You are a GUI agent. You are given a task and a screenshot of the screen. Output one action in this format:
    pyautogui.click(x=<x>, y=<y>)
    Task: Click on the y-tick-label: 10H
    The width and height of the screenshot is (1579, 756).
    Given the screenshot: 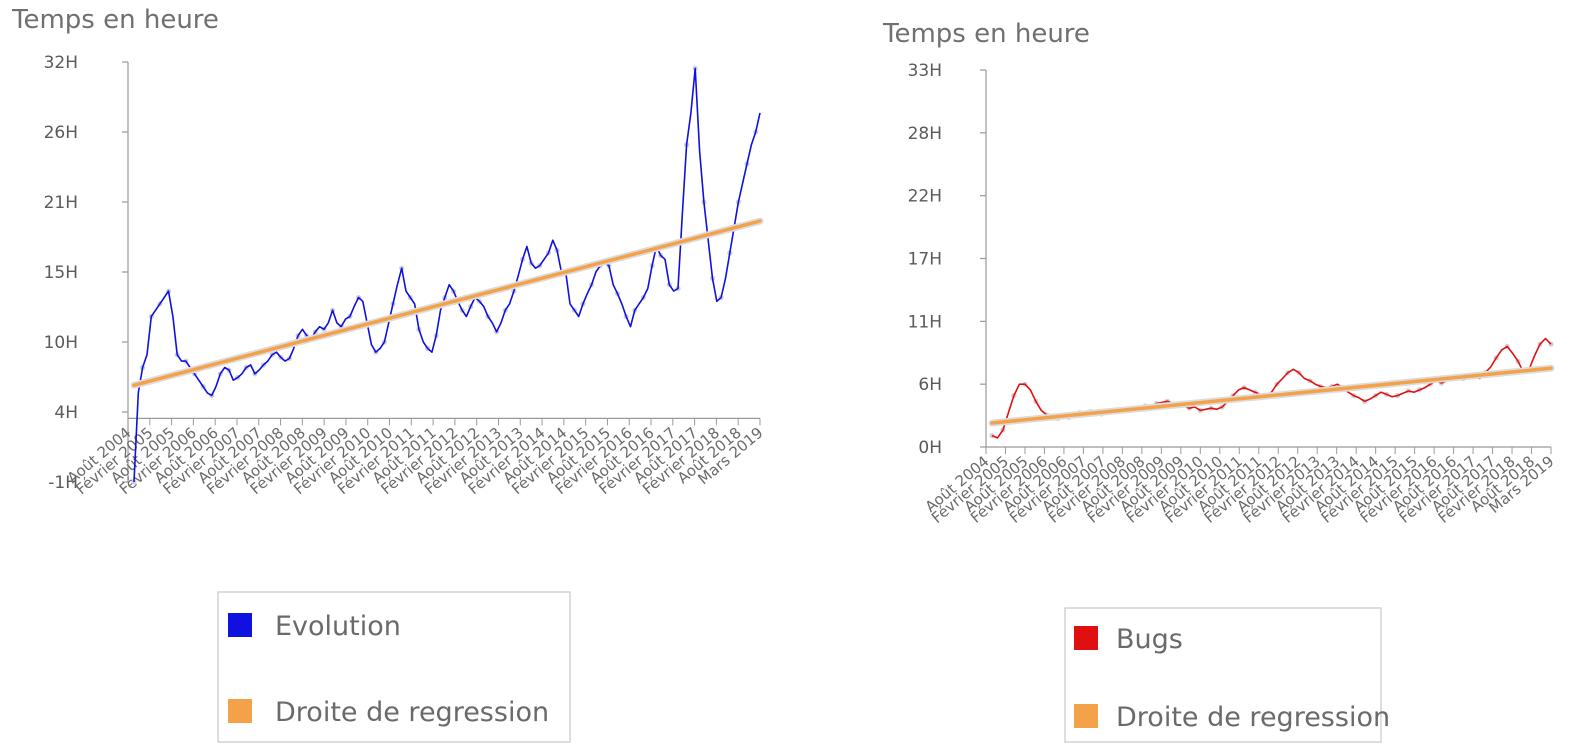 What is the action you would take?
    pyautogui.click(x=61, y=343)
    